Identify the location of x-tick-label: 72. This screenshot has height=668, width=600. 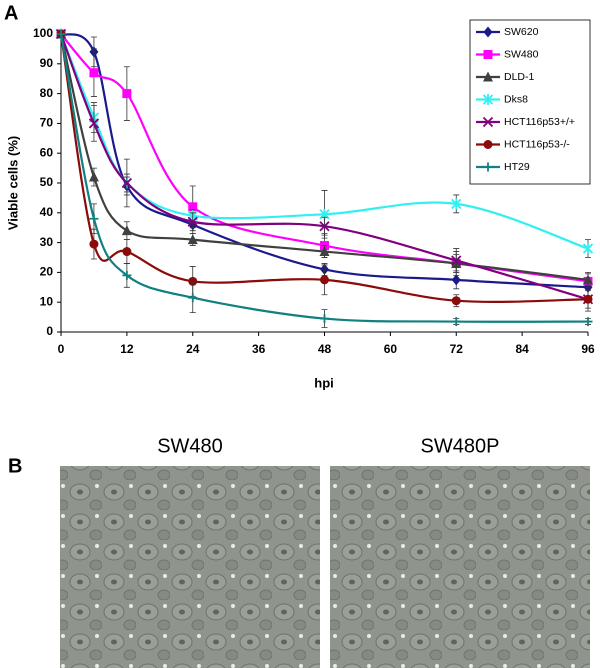
(457, 349).